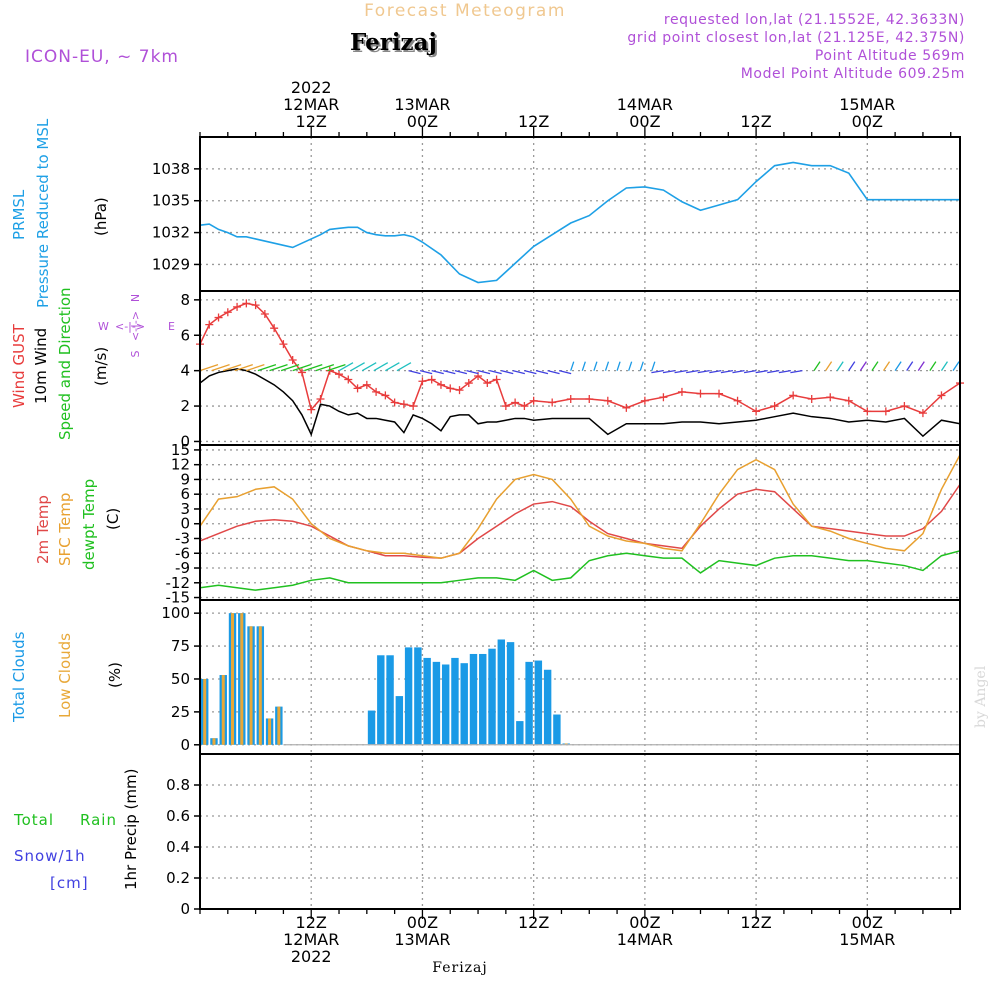  Describe the element at coordinates (78, 524) in the screenshot. I see `temp-labels: 2m Temp SFC Temp dewpt Temp (C)` at that location.